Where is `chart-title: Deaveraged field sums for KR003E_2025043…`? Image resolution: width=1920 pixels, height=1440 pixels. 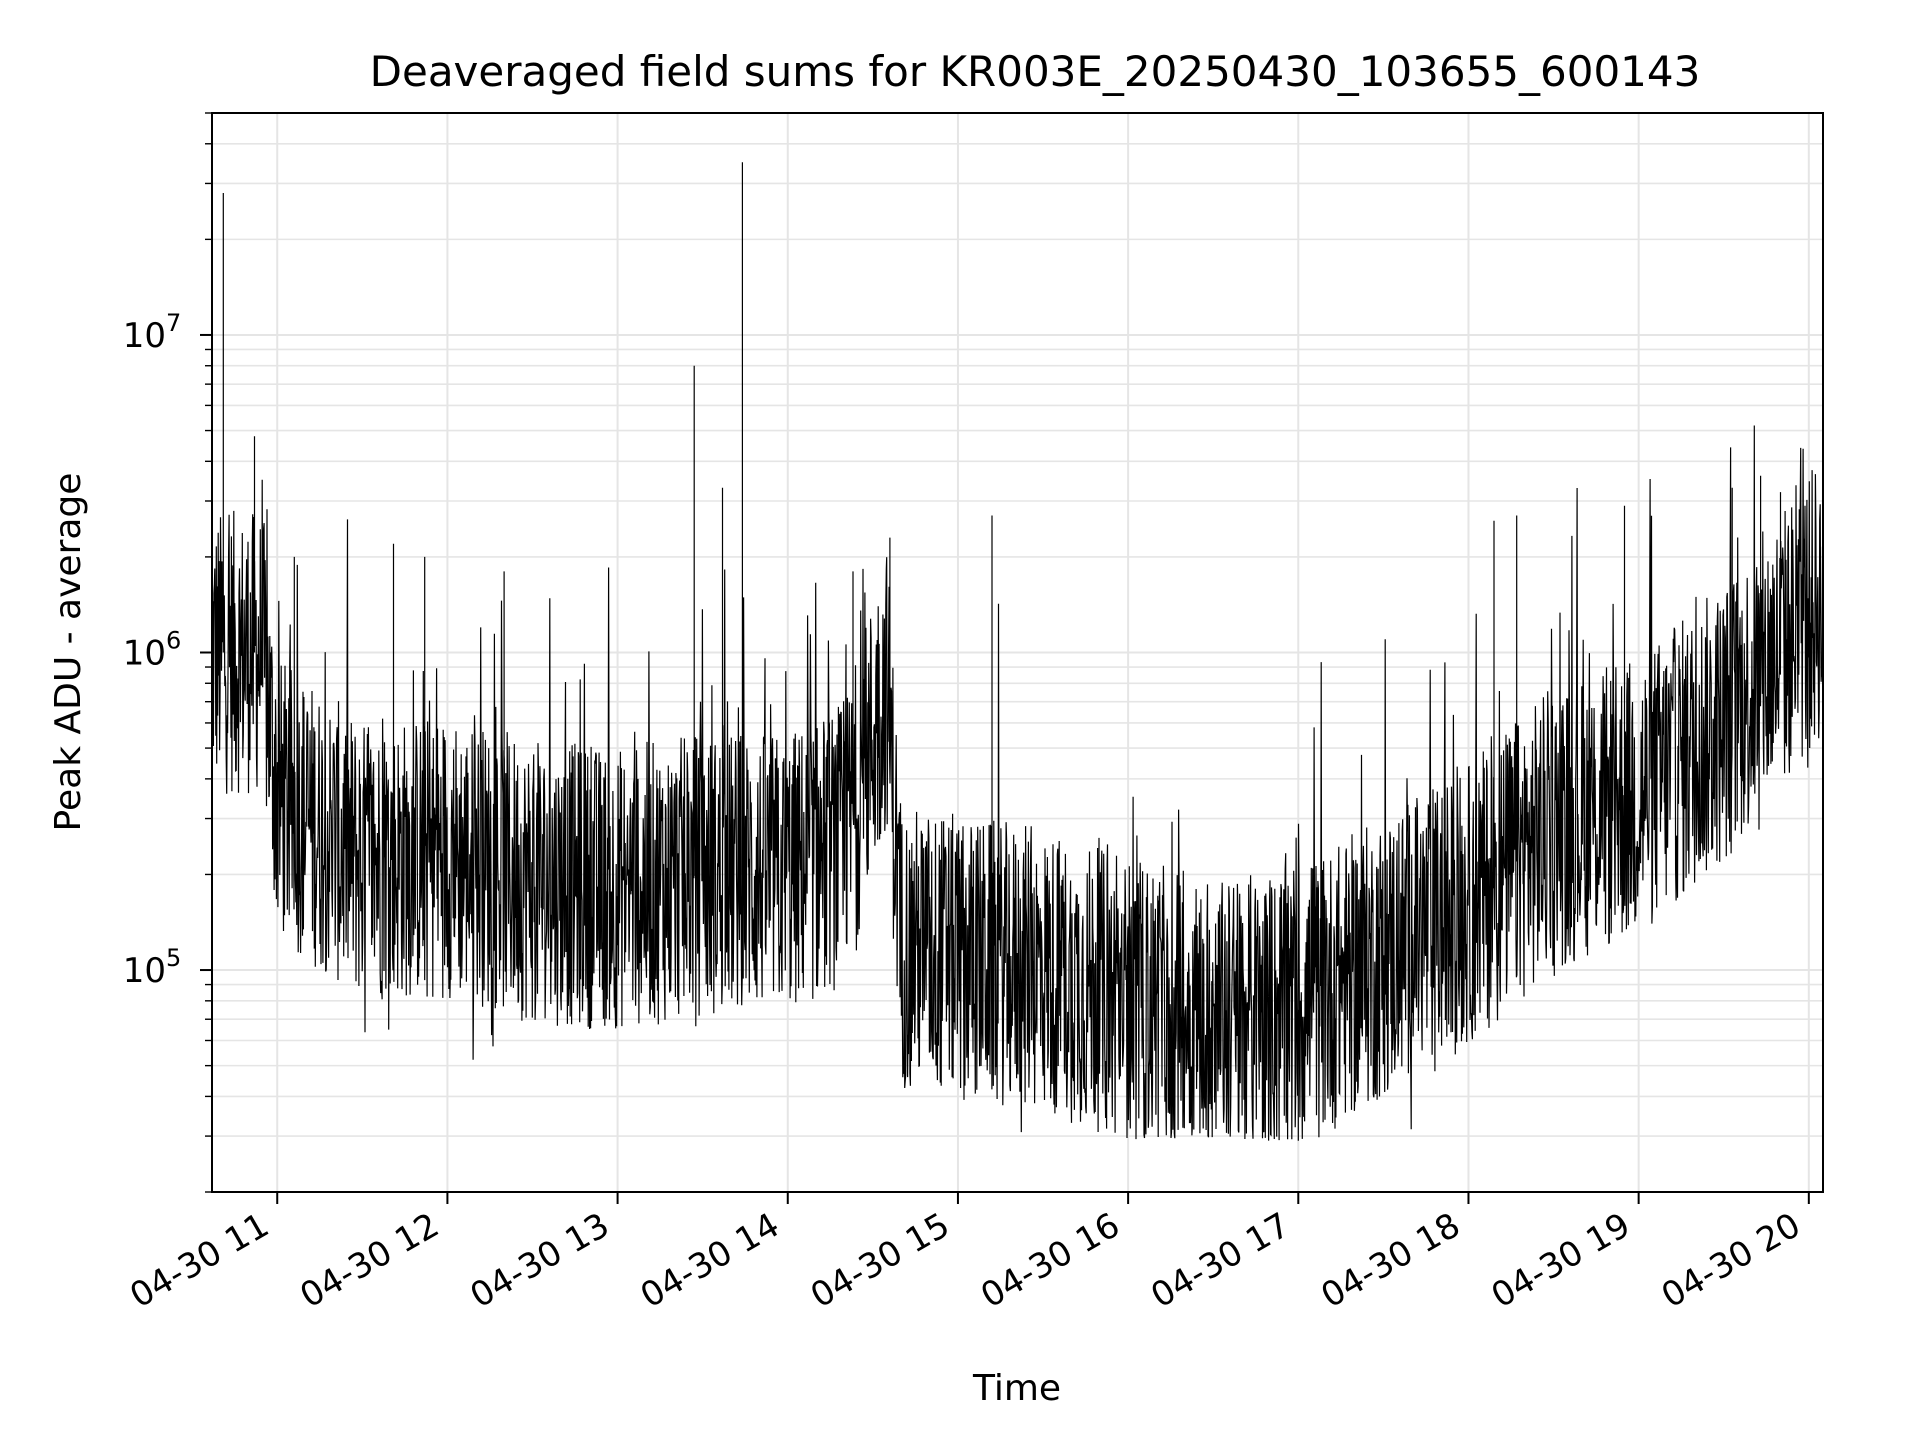
chart-title: Deaveraged field sums for KR003E_2025043… is located at coordinates (1035, 71).